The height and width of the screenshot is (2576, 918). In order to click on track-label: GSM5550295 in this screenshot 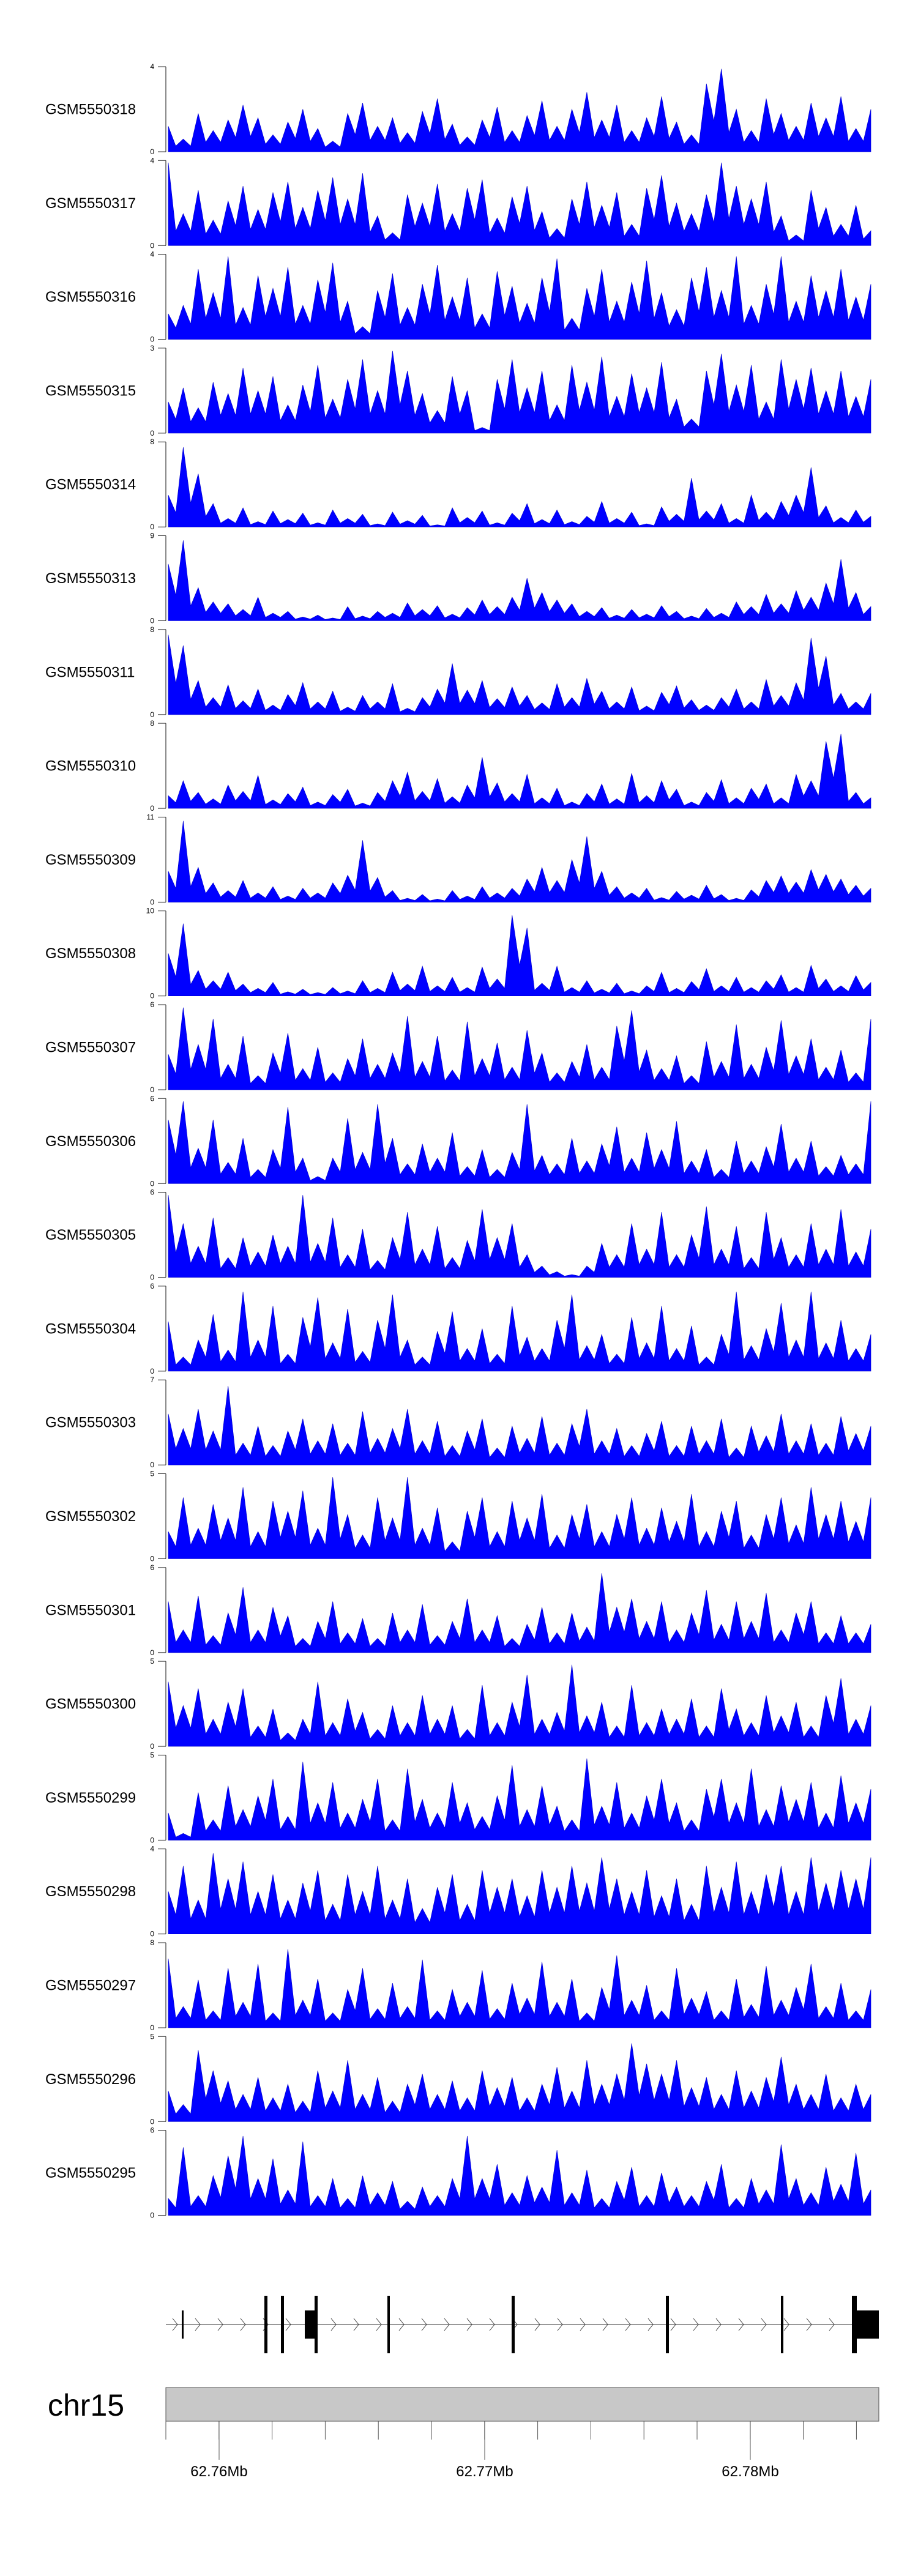, I will do `click(90, 2173)`.